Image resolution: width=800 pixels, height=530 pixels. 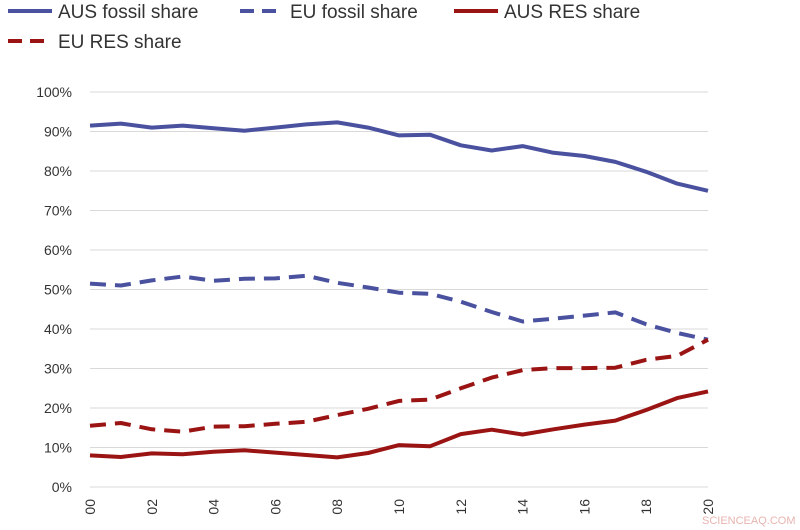 What do you see at coordinates (58, 132) in the screenshot?
I see `y-tick-label: 90%` at bounding box center [58, 132].